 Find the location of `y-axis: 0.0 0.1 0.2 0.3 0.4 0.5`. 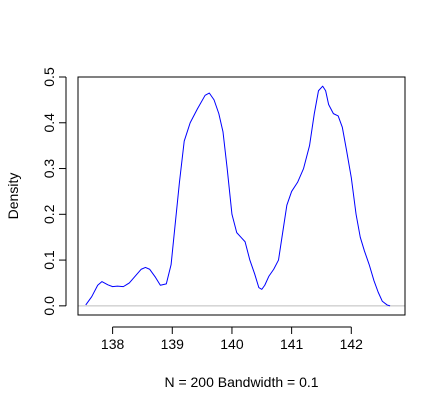

y-axis: 0.0 0.1 0.2 0.3 0.4 0.5 is located at coordinates (54, 191).